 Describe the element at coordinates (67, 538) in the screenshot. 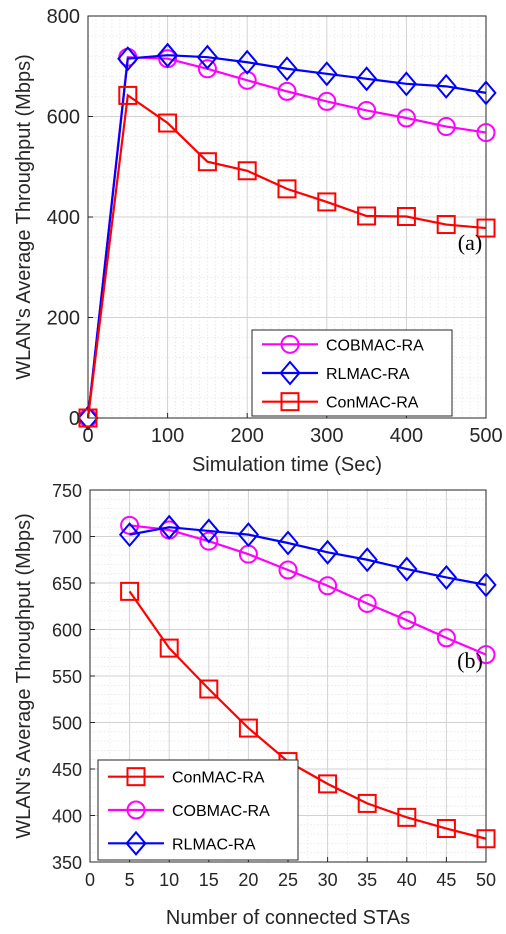

I see `y-tick-label: 700` at that location.